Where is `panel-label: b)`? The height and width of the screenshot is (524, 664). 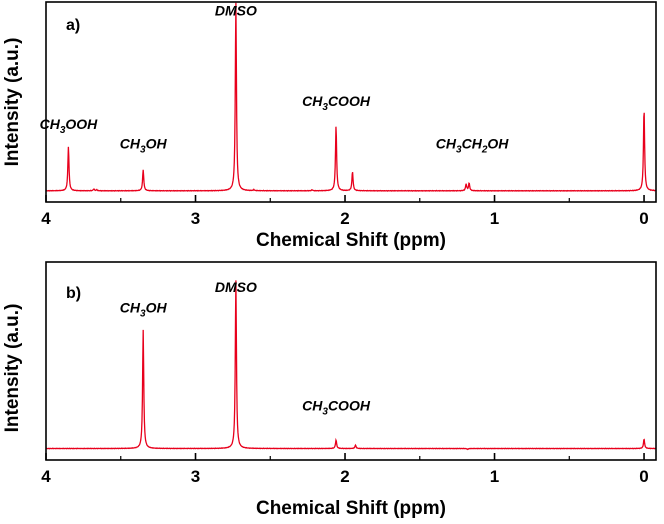 panel-label: b) is located at coordinates (73, 293).